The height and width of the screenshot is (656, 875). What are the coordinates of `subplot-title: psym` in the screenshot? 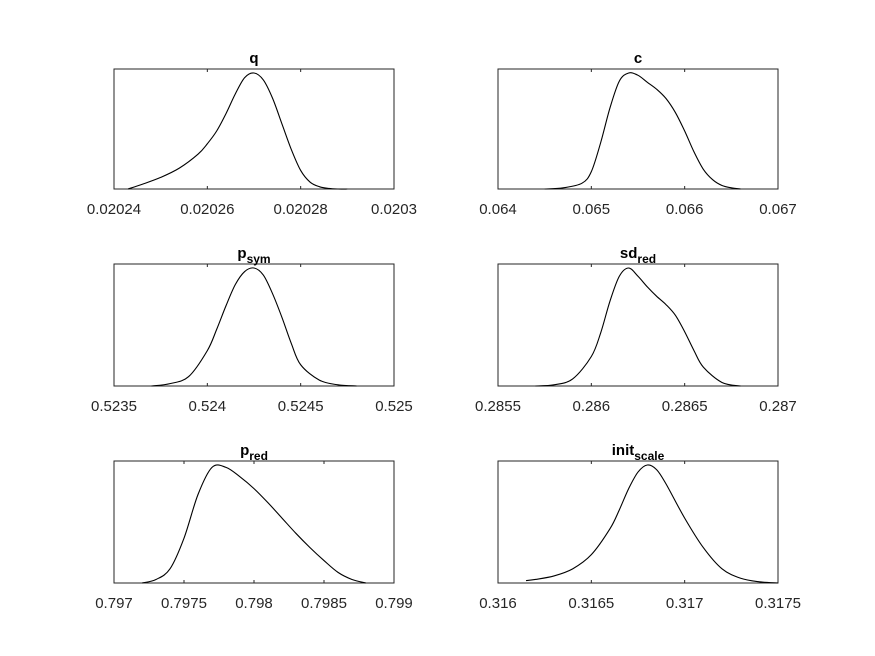 It's located at (253, 255).